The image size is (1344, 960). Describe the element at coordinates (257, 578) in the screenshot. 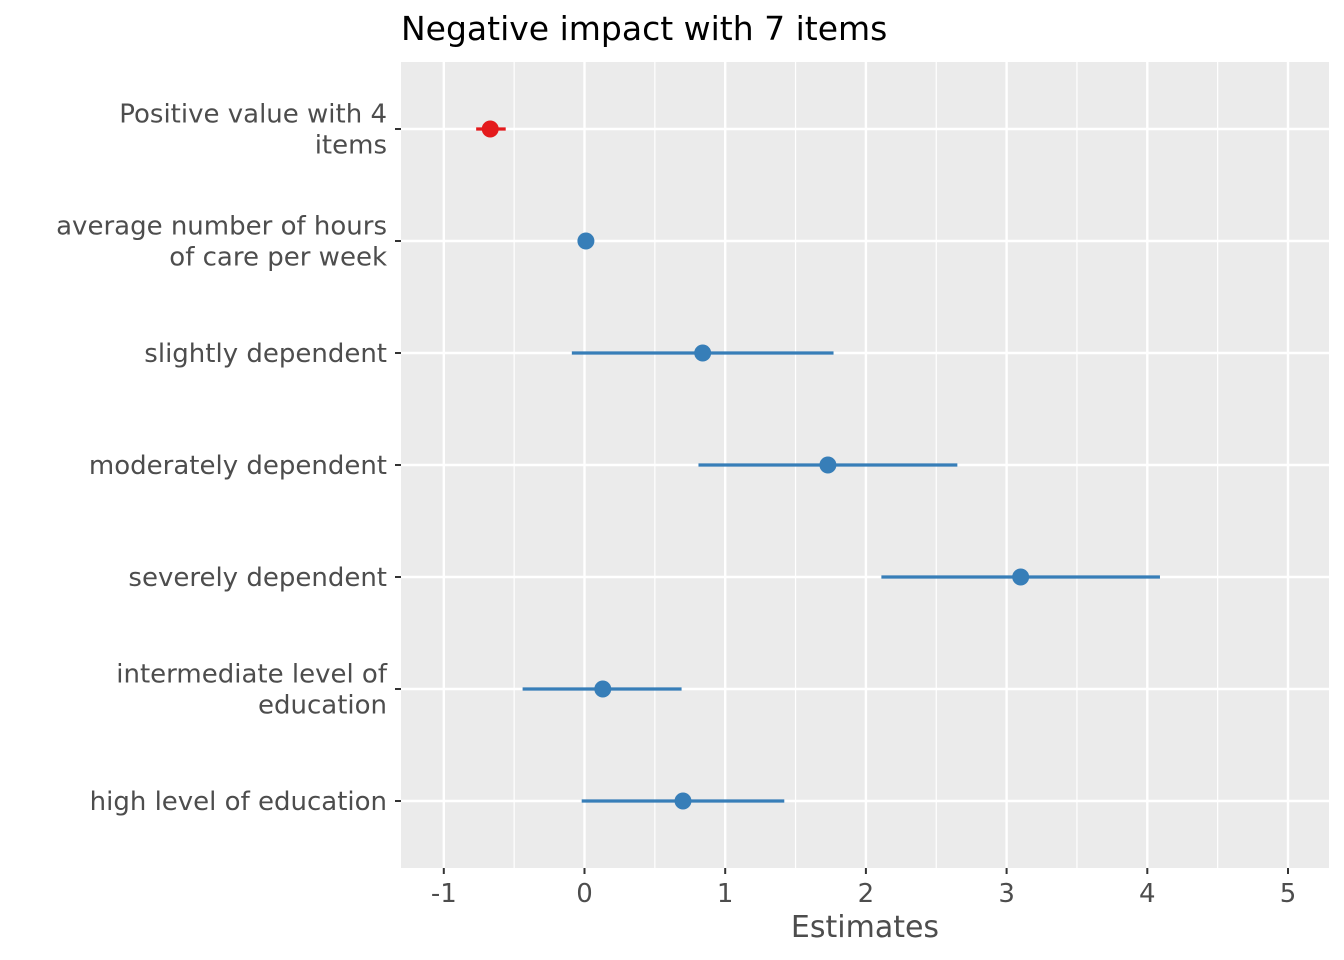

I see `y-tick-label: severely dependent` at that location.